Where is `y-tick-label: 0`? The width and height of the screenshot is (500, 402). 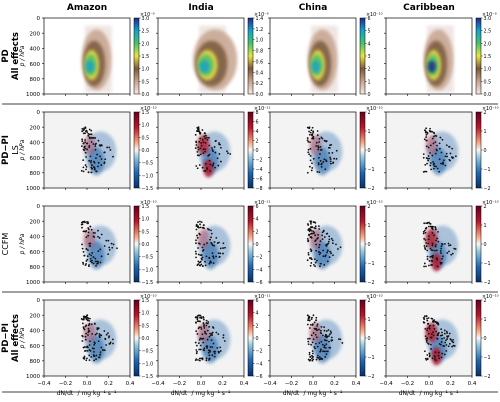
y-tick-label: 0 is located at coordinates (39, 113).